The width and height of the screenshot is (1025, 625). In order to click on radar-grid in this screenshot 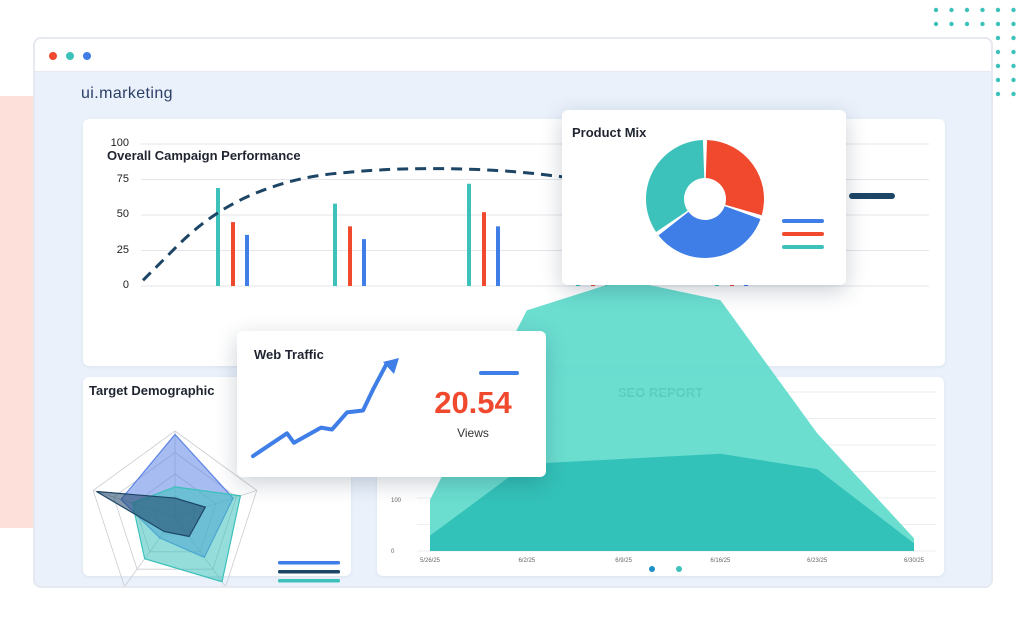, I will do `click(175, 508)`.